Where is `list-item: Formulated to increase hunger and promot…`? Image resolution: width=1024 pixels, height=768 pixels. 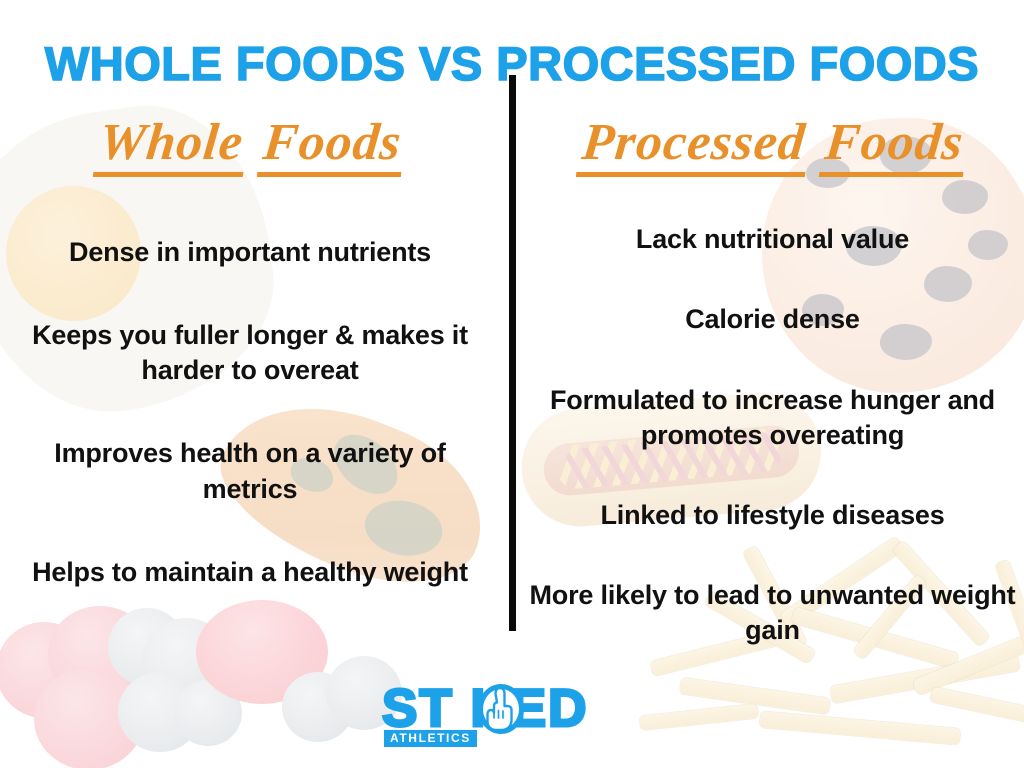 list-item: Formulated to increase hunger and promot… is located at coordinates (772, 417).